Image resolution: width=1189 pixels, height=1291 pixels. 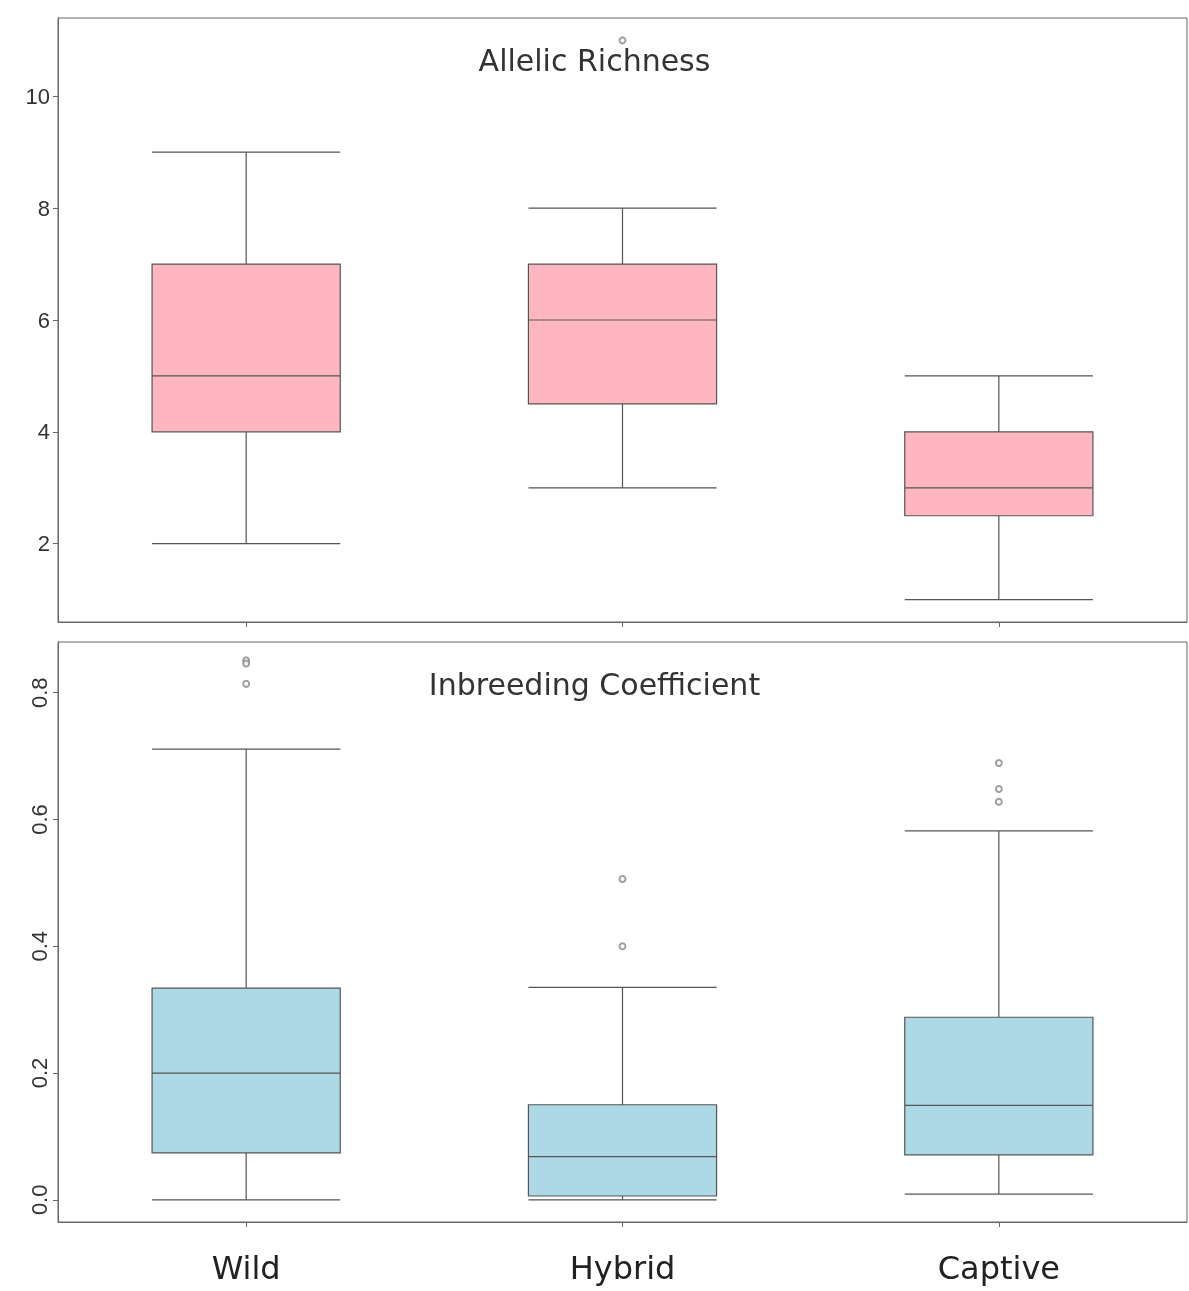 What do you see at coordinates (37, 96) in the screenshot?
I see `y-tick-label: 10` at bounding box center [37, 96].